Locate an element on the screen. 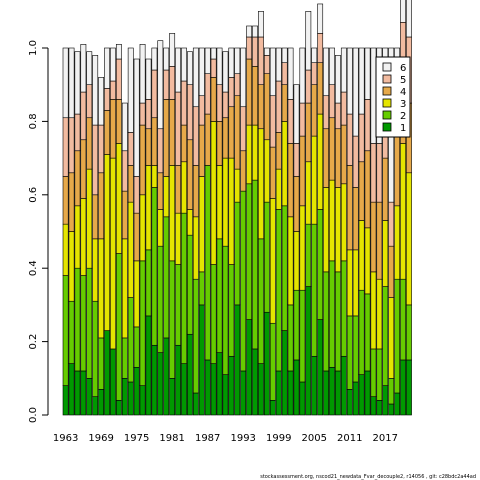  x-tick-label: 2005 is located at coordinates (314, 438).